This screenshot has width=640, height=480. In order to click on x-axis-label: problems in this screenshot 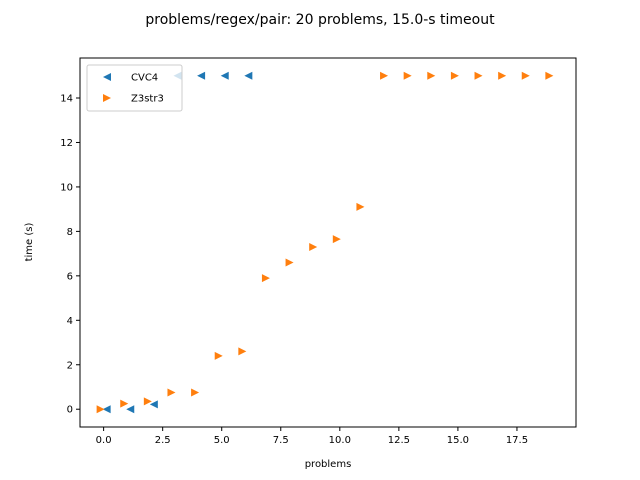, I will do `click(328, 464)`.